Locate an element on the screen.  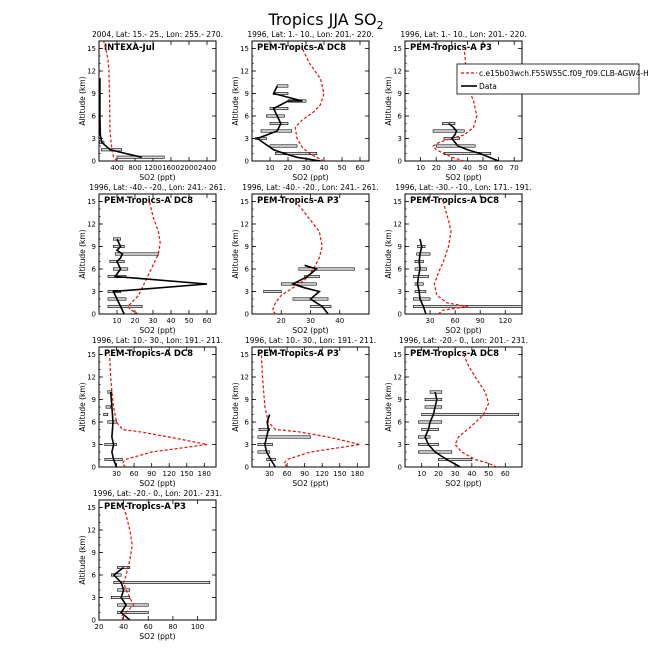
x-tick-label: 90 is located at coordinates (304, 474).